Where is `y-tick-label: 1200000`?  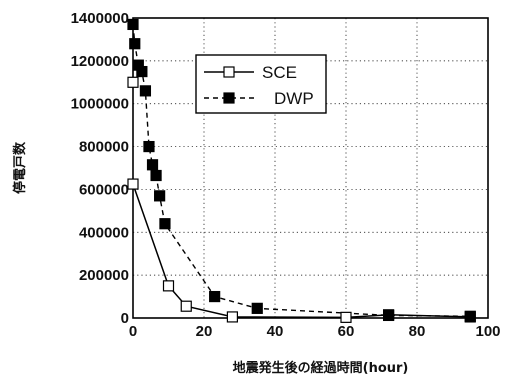 y-tick-label: 1200000 is located at coordinates (100, 61).